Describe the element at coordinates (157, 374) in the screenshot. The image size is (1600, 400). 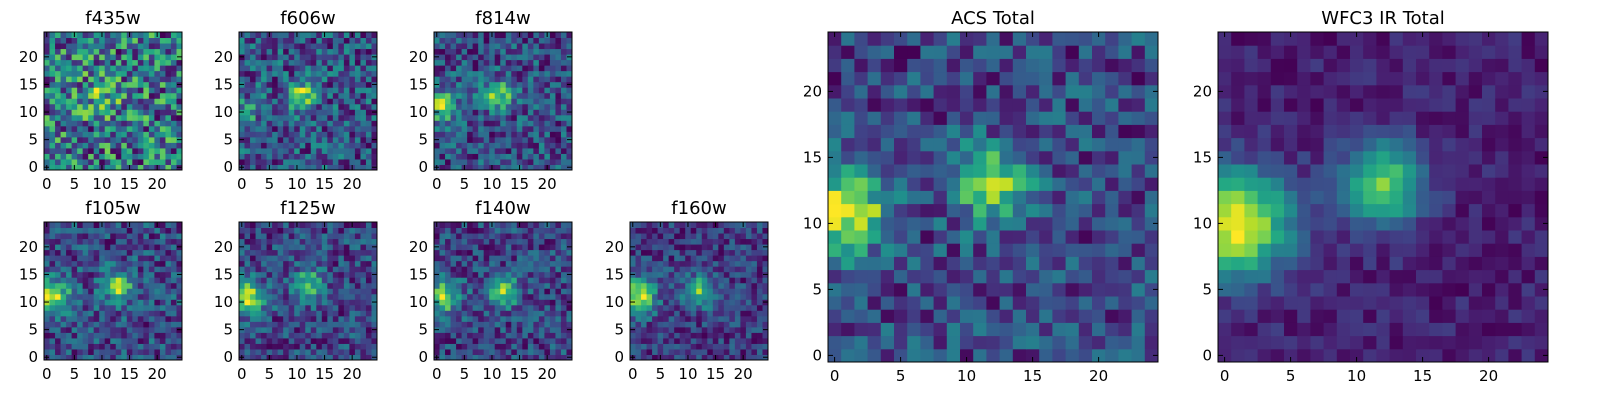
I see `x-tick-label: 20` at that location.